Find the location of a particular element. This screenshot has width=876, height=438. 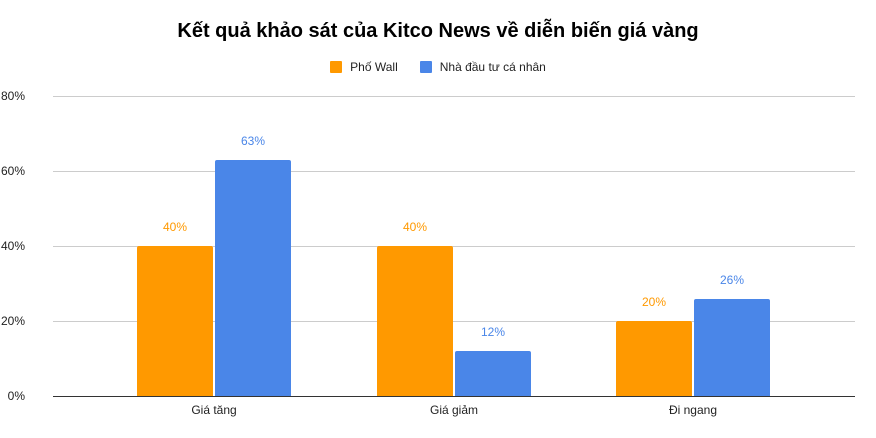

x-tick: Đi ngang is located at coordinates (693, 410).